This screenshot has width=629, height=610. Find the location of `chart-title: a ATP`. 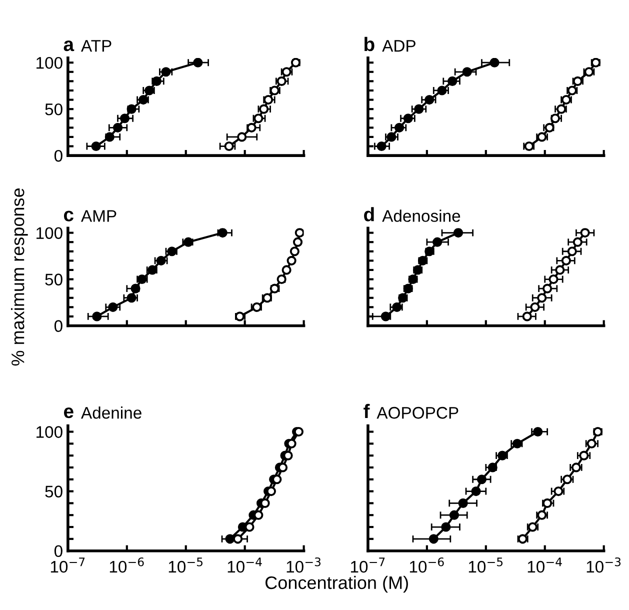

chart-title: a ATP is located at coordinates (88, 46).